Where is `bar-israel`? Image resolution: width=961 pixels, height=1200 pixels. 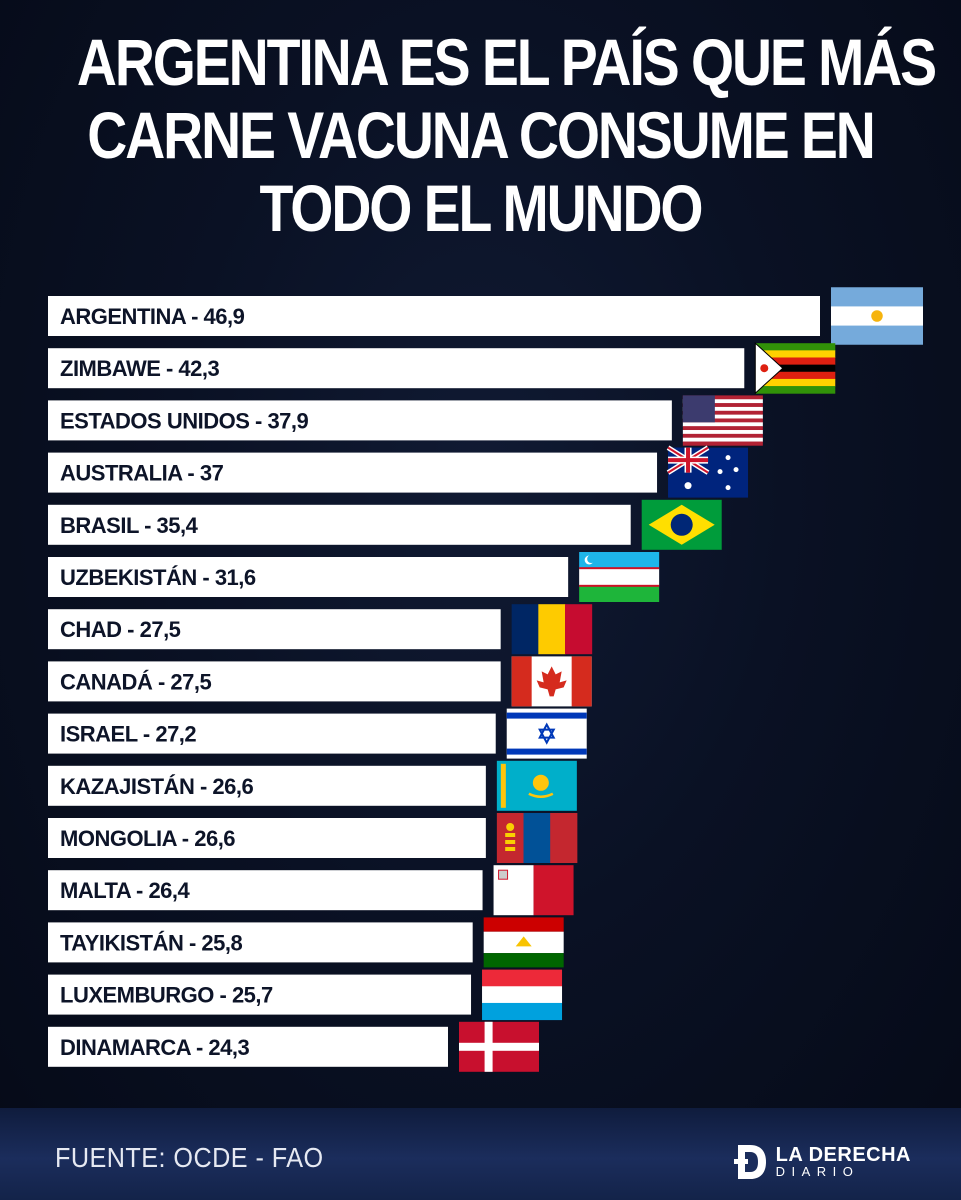 bar-israel is located at coordinates (272, 733).